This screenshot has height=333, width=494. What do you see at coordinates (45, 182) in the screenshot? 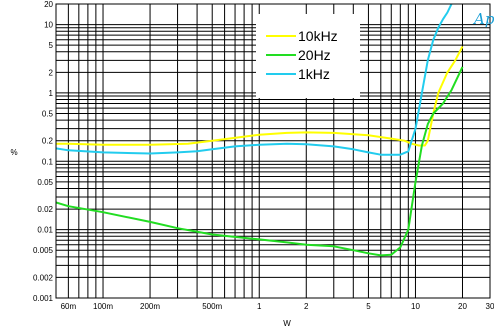
I see `y-tick-label: 0.05` at bounding box center [45, 182].